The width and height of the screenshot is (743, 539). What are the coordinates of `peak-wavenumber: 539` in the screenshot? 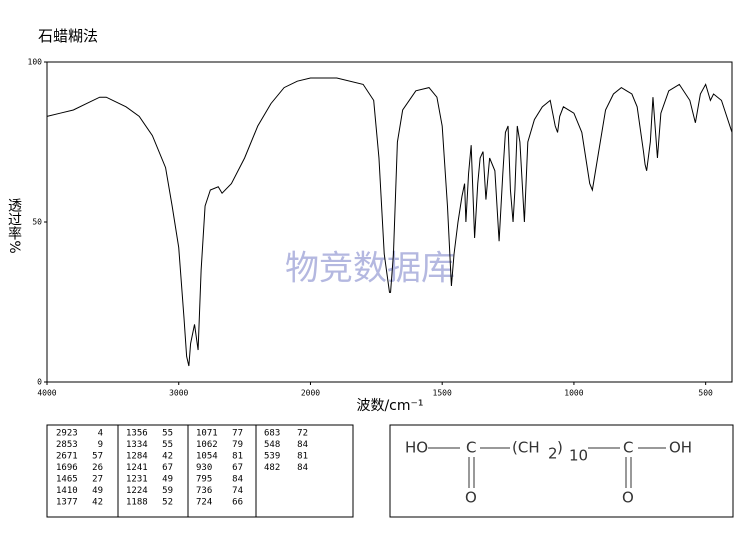 It's located at (272, 457).